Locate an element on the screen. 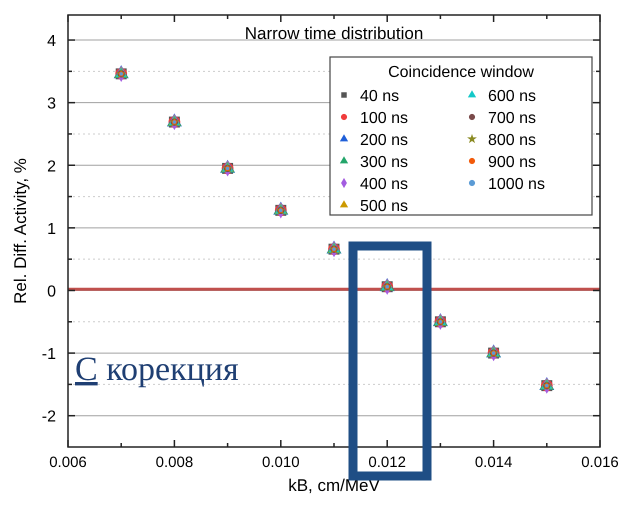 This screenshot has width=626, height=512. y-tick-label: 1 is located at coordinates (51, 229).